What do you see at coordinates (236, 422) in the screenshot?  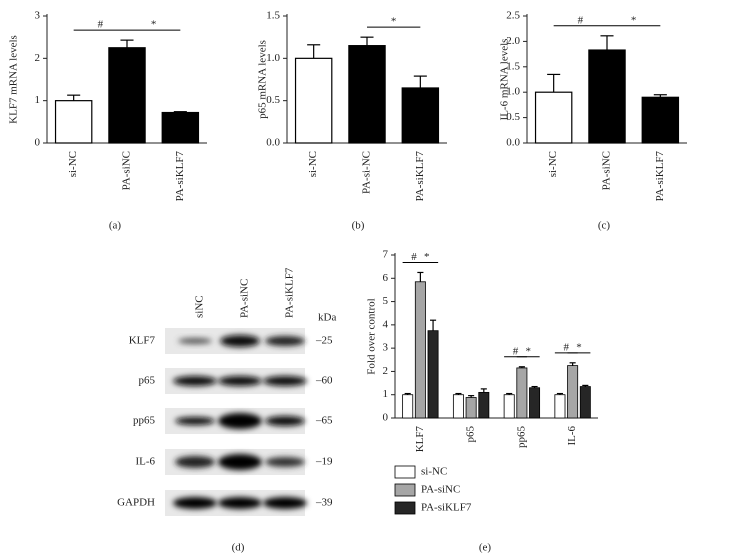 I see `blot-panels` at bounding box center [236, 422].